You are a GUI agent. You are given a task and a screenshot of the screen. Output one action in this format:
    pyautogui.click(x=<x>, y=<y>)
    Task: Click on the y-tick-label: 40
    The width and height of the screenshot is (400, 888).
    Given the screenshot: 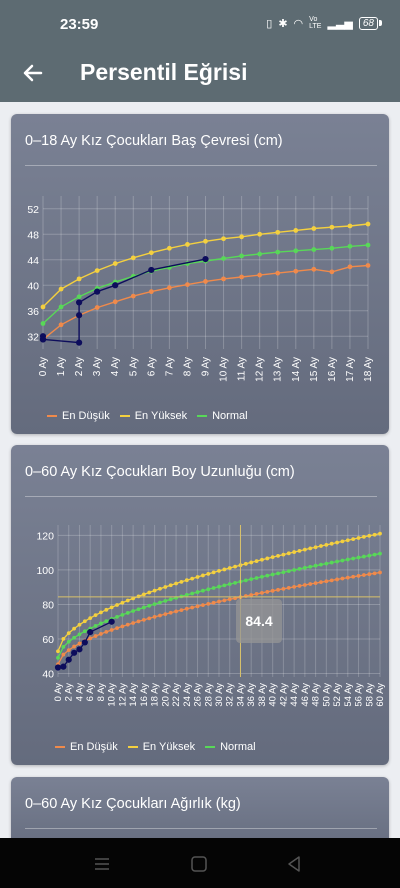 What is the action you would take?
    pyautogui.click(x=33, y=286)
    